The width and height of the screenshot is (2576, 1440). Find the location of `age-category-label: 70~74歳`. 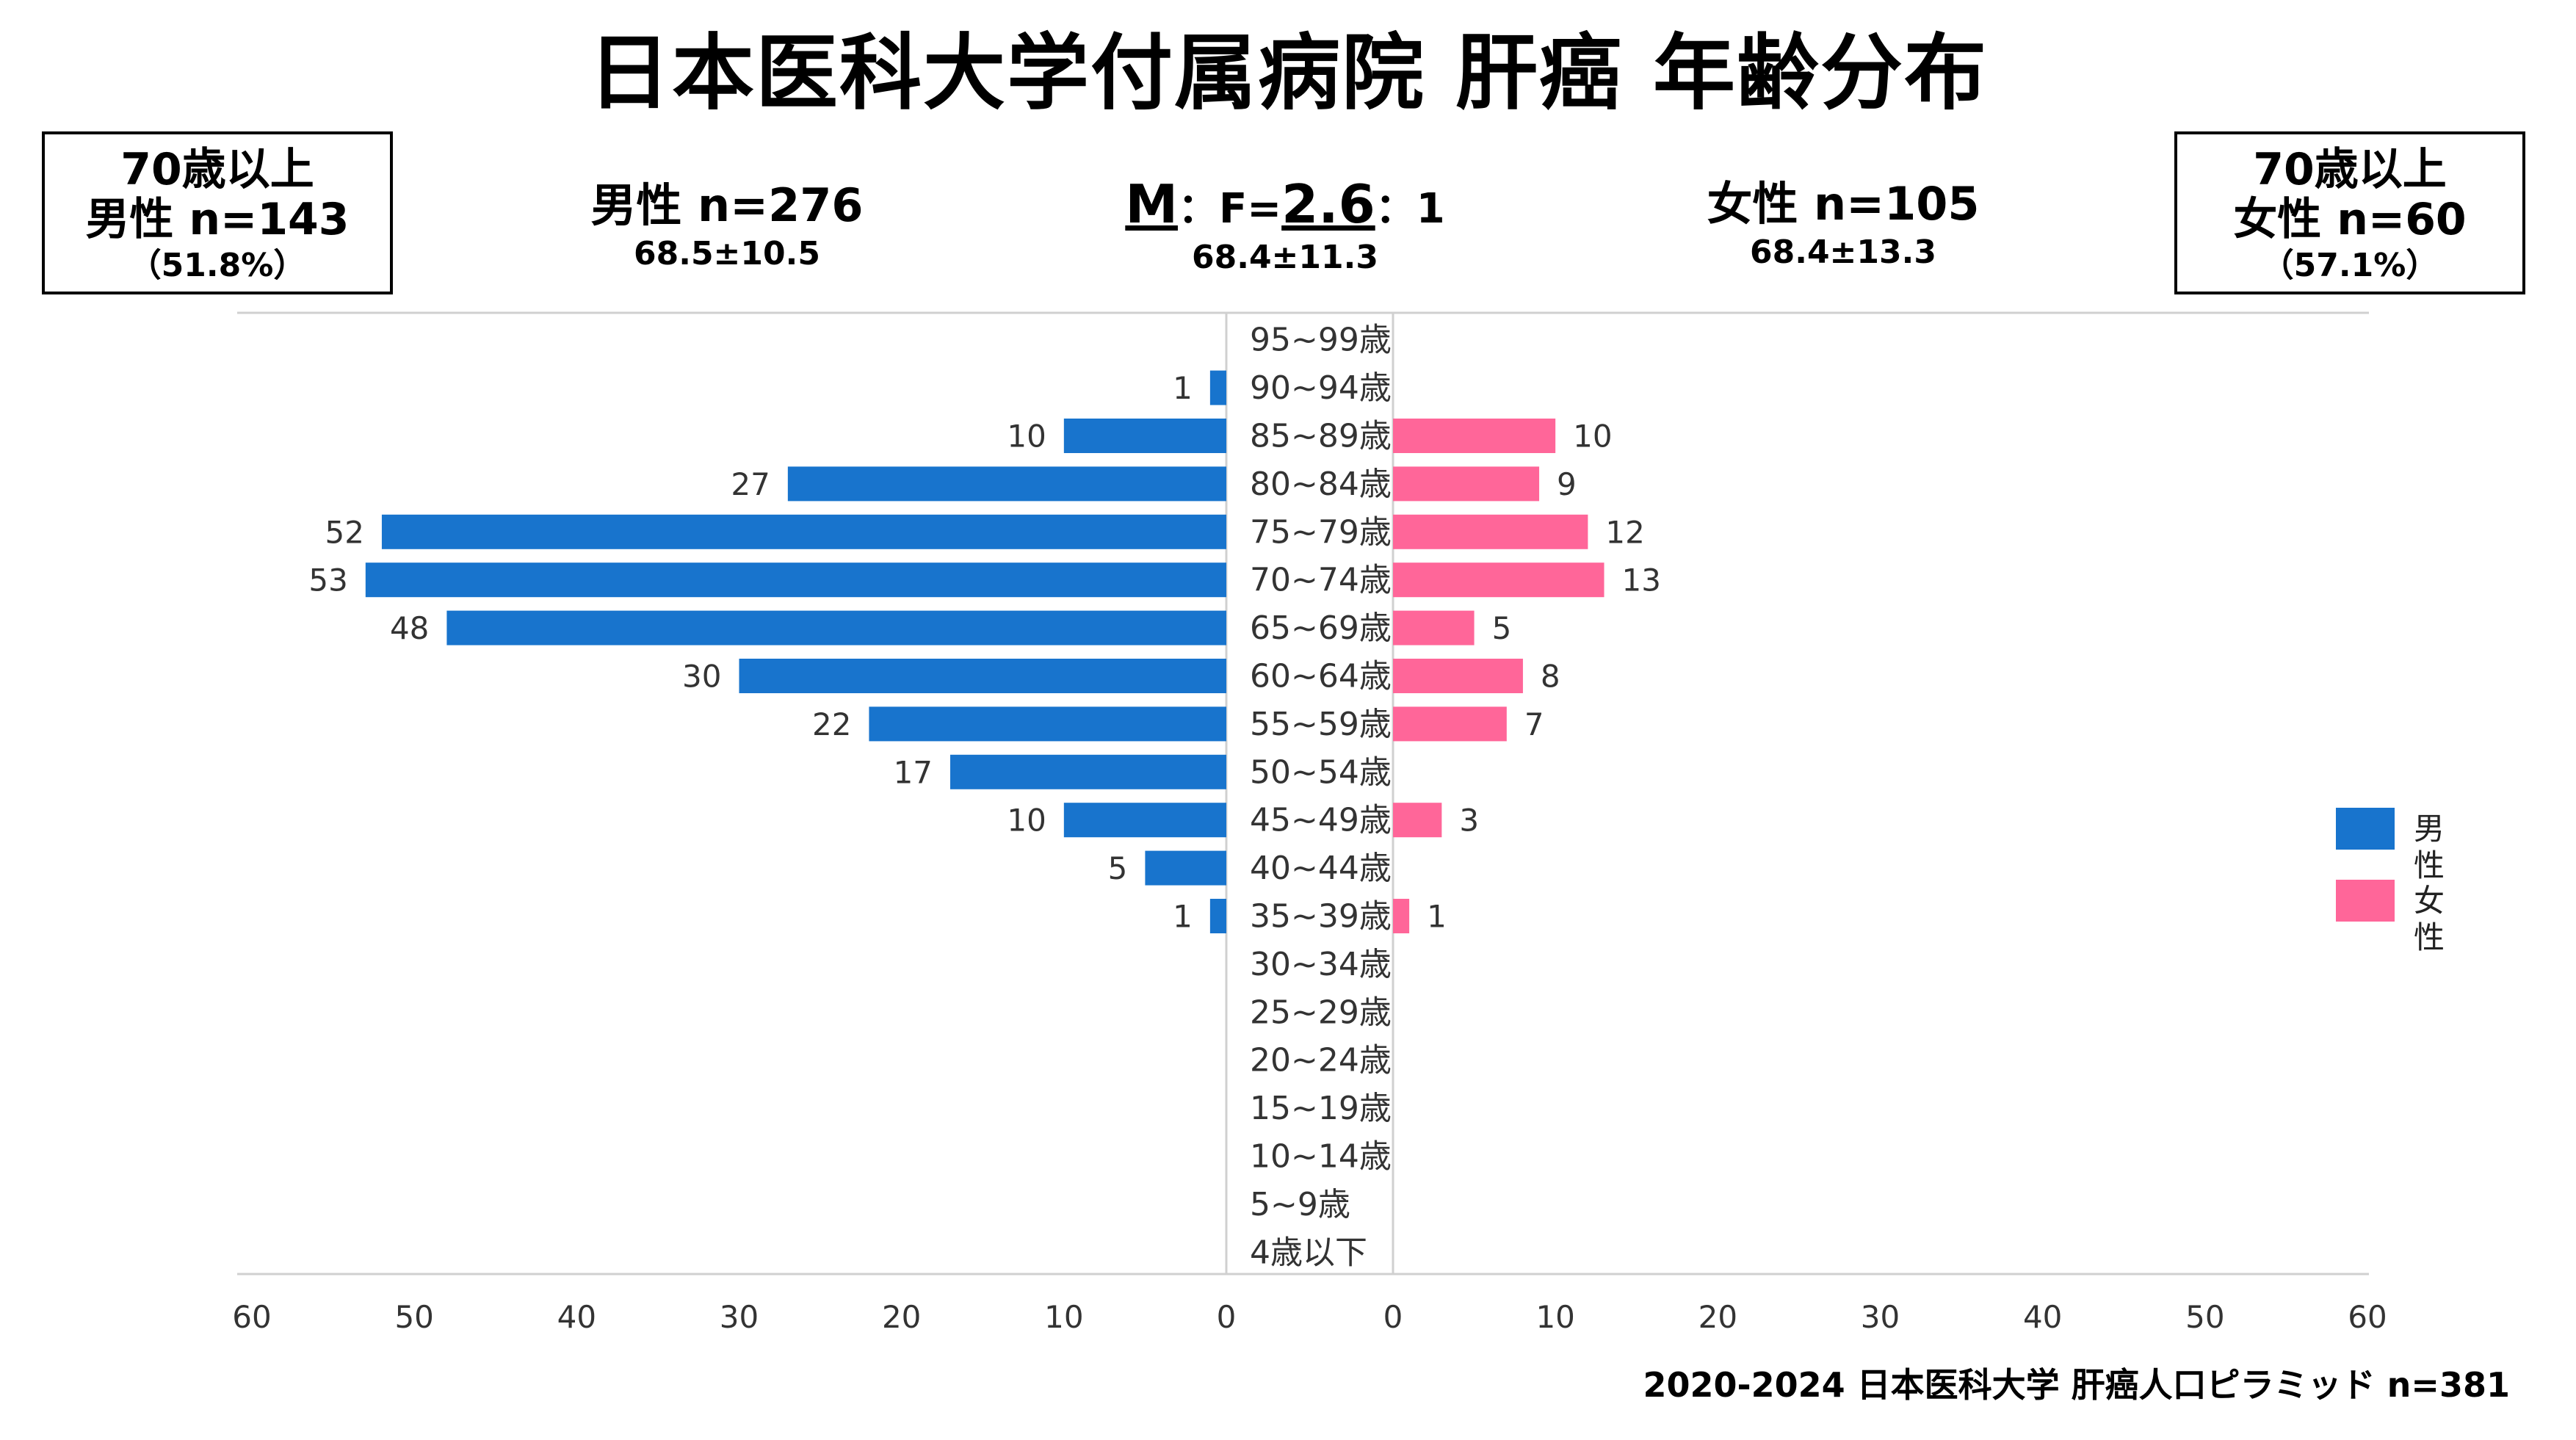

age-category-label: 70~74歳 is located at coordinates (1321, 580).